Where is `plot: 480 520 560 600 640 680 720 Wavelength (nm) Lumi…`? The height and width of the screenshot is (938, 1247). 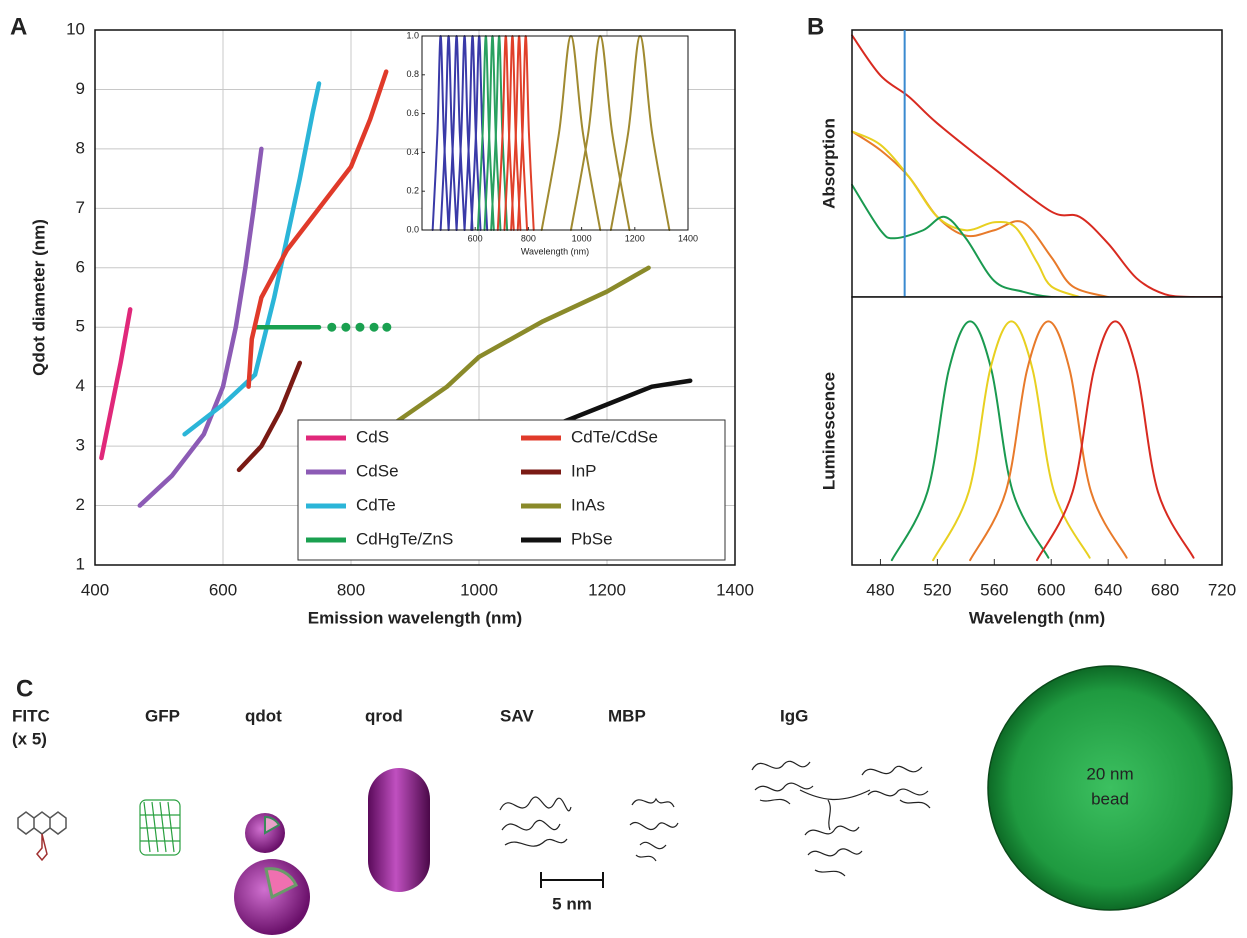 plot: 480 520 560 600 640 680 720 Wavelength (nm) Lumi… is located at coordinates (1027, 461).